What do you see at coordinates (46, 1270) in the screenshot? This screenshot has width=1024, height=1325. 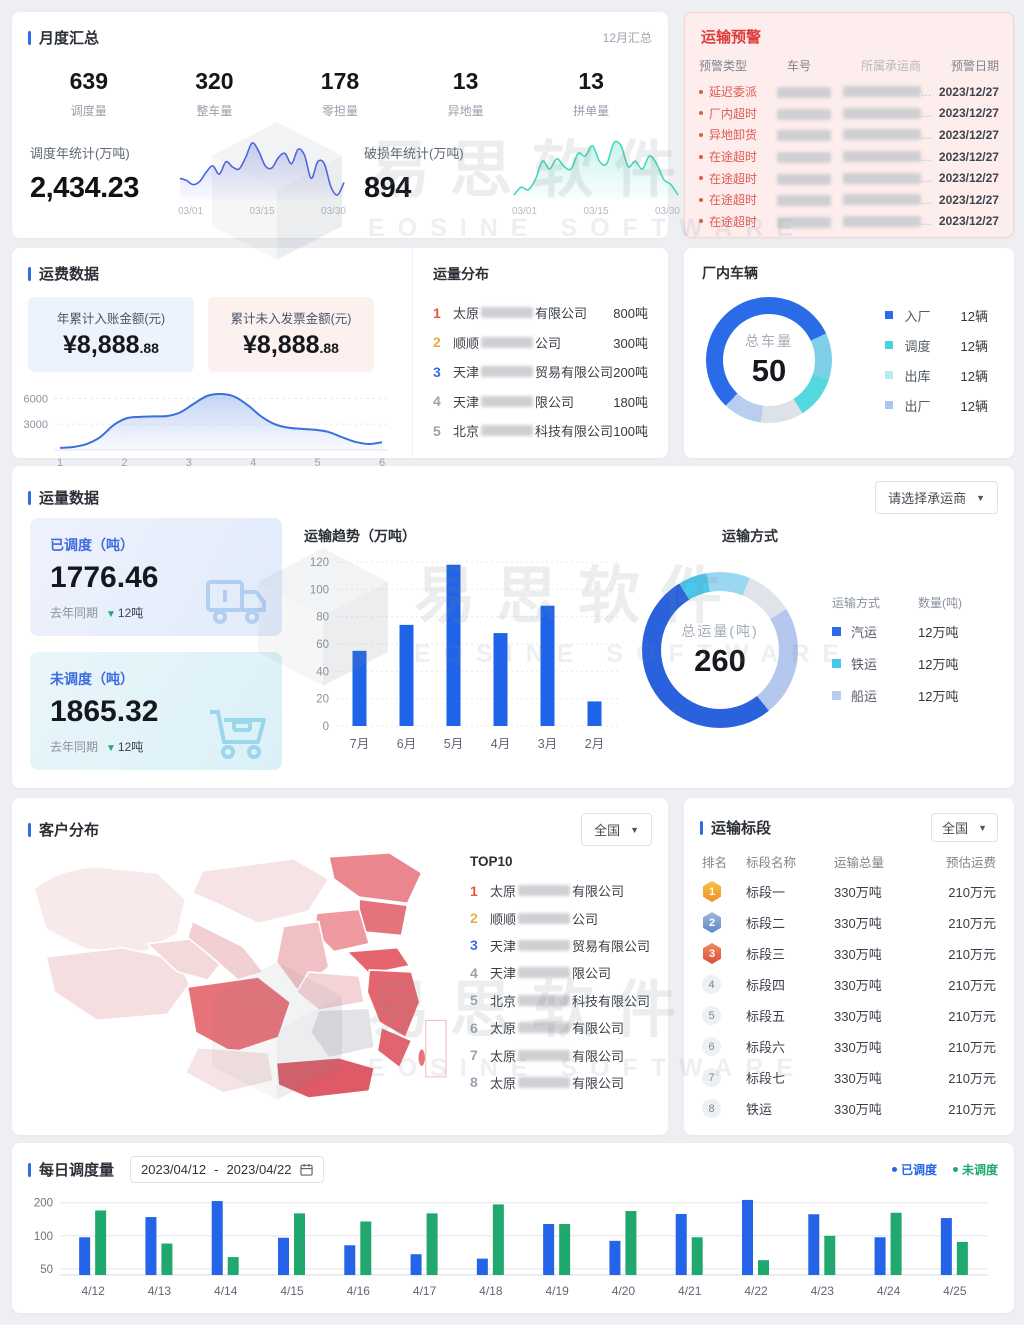 I see `svg-text: 50` at bounding box center [46, 1270].